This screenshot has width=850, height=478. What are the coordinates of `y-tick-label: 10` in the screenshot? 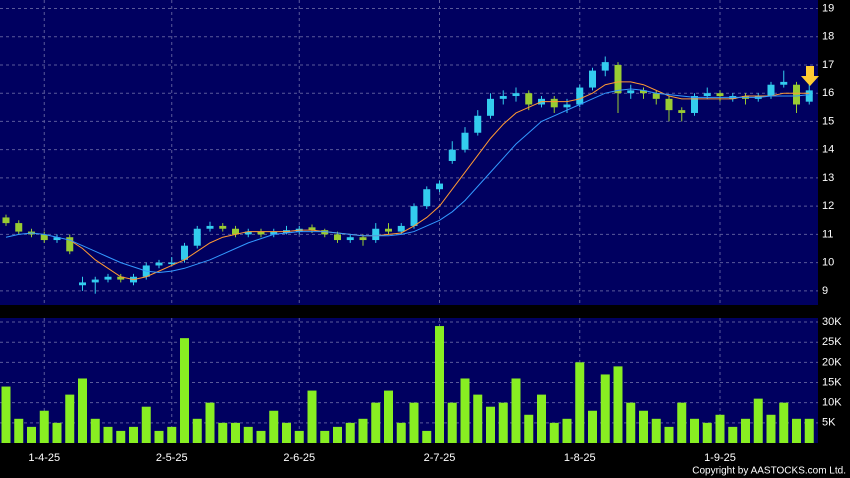 It's located at (828, 263).